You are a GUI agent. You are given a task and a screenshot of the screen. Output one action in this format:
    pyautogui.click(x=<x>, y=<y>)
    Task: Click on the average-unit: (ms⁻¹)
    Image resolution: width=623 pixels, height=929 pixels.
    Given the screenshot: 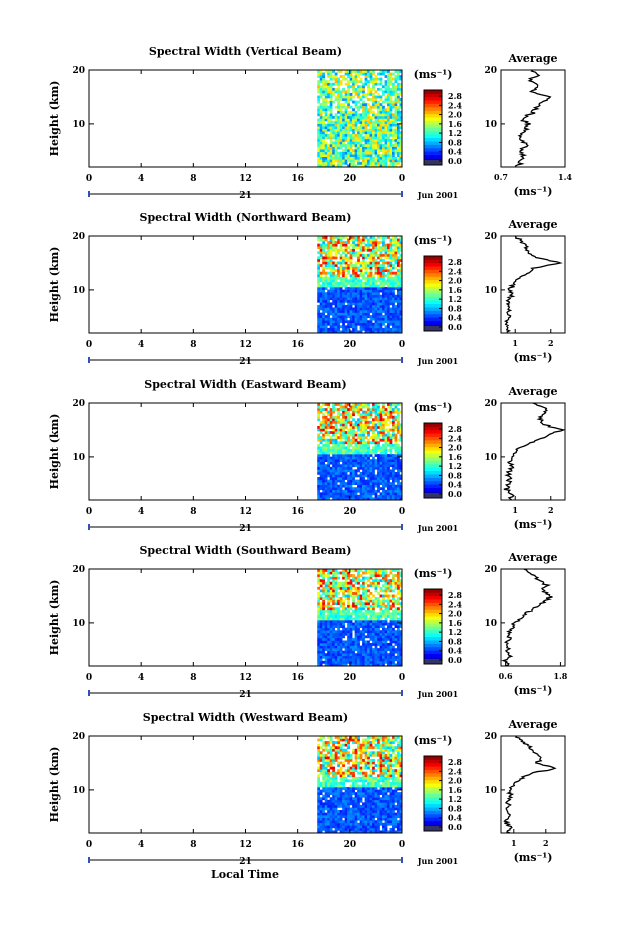 What is the action you would take?
    pyautogui.click(x=533, y=191)
    